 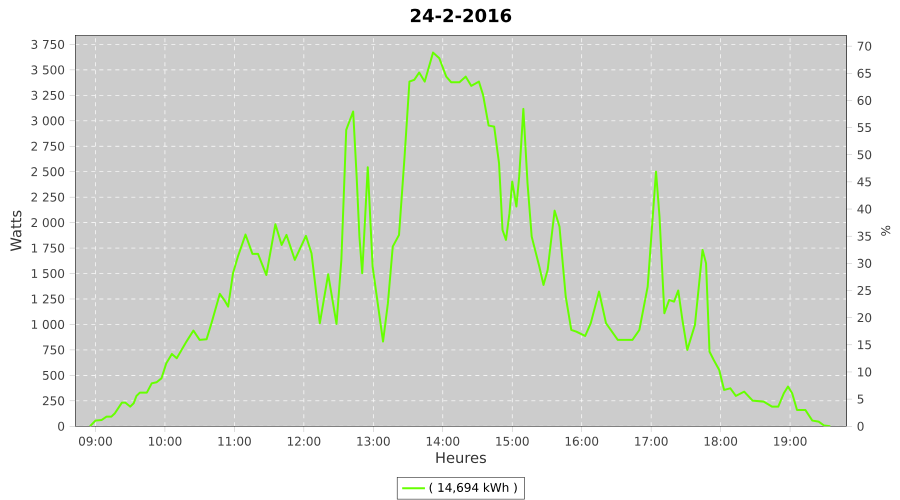 I want to click on x-tick-label: 12:00, so click(x=304, y=441).